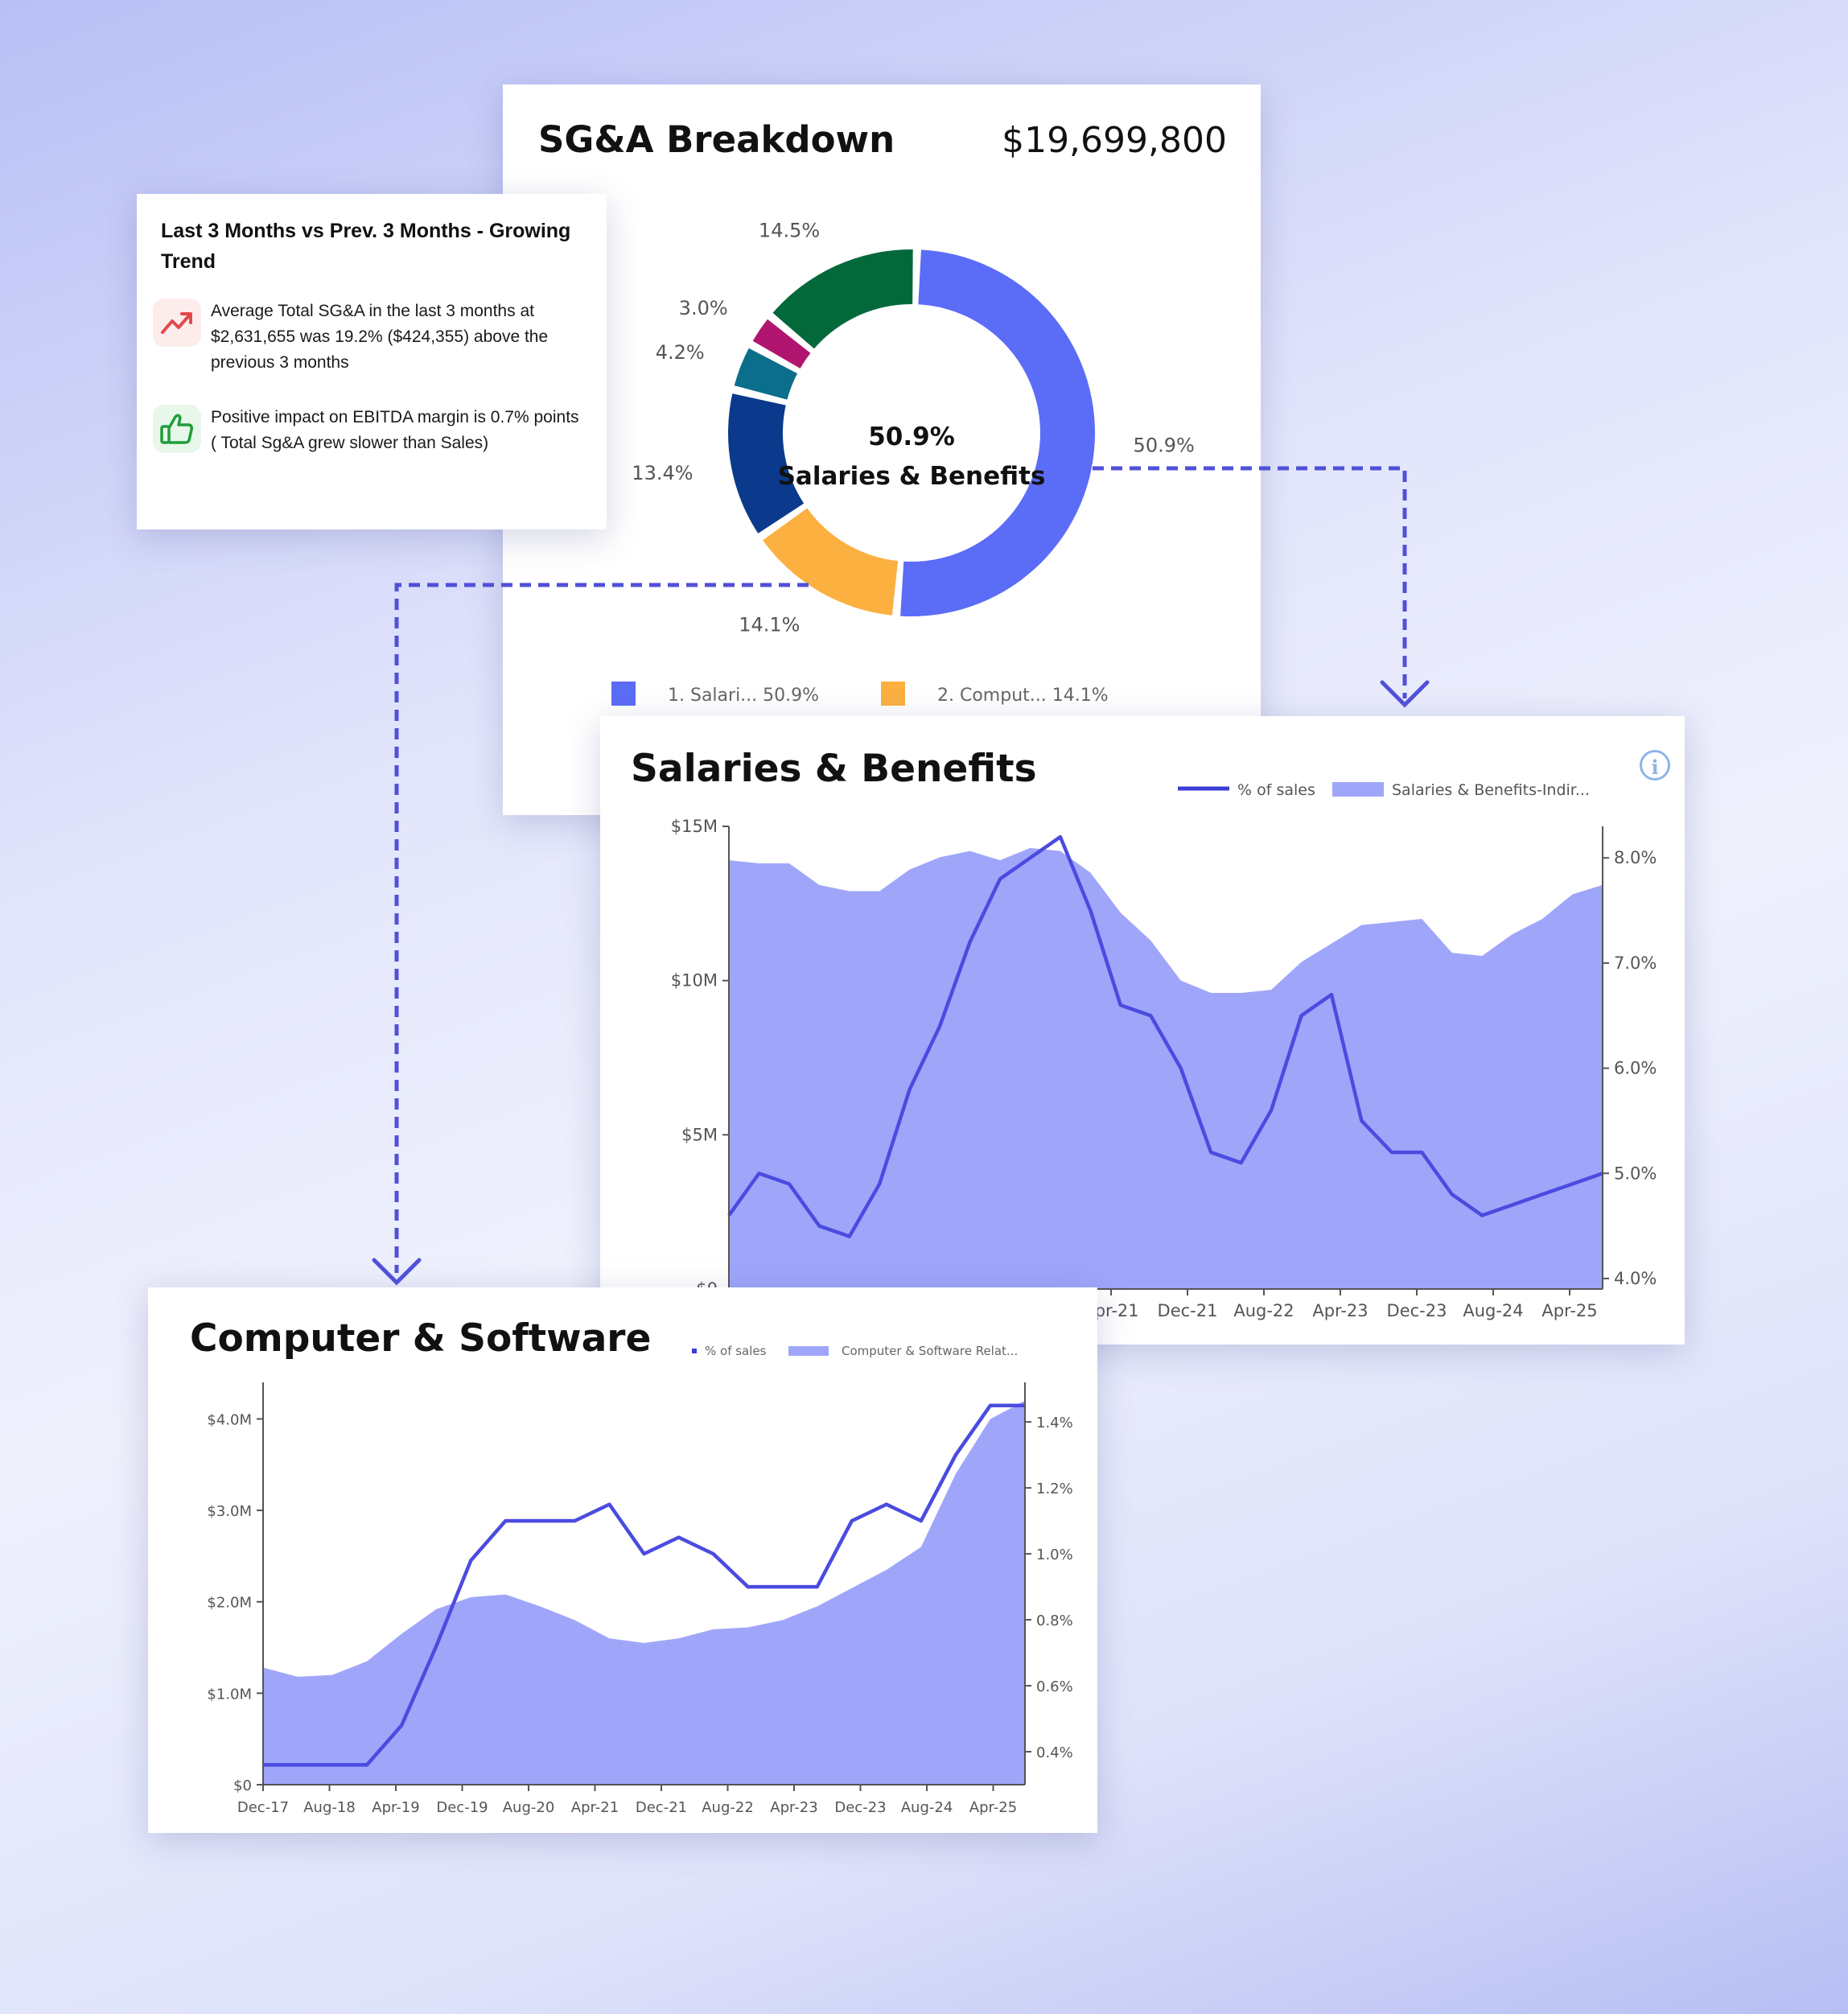  Describe the element at coordinates (1635, 1173) in the screenshot. I see `y-tick-label: 5.0%` at that location.